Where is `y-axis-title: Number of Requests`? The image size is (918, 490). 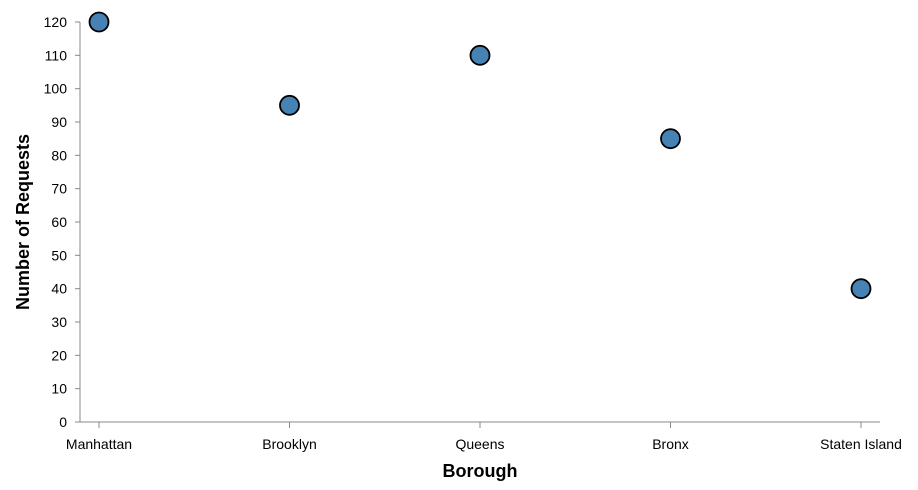
y-axis-title: Number of Requests is located at coordinates (23, 222).